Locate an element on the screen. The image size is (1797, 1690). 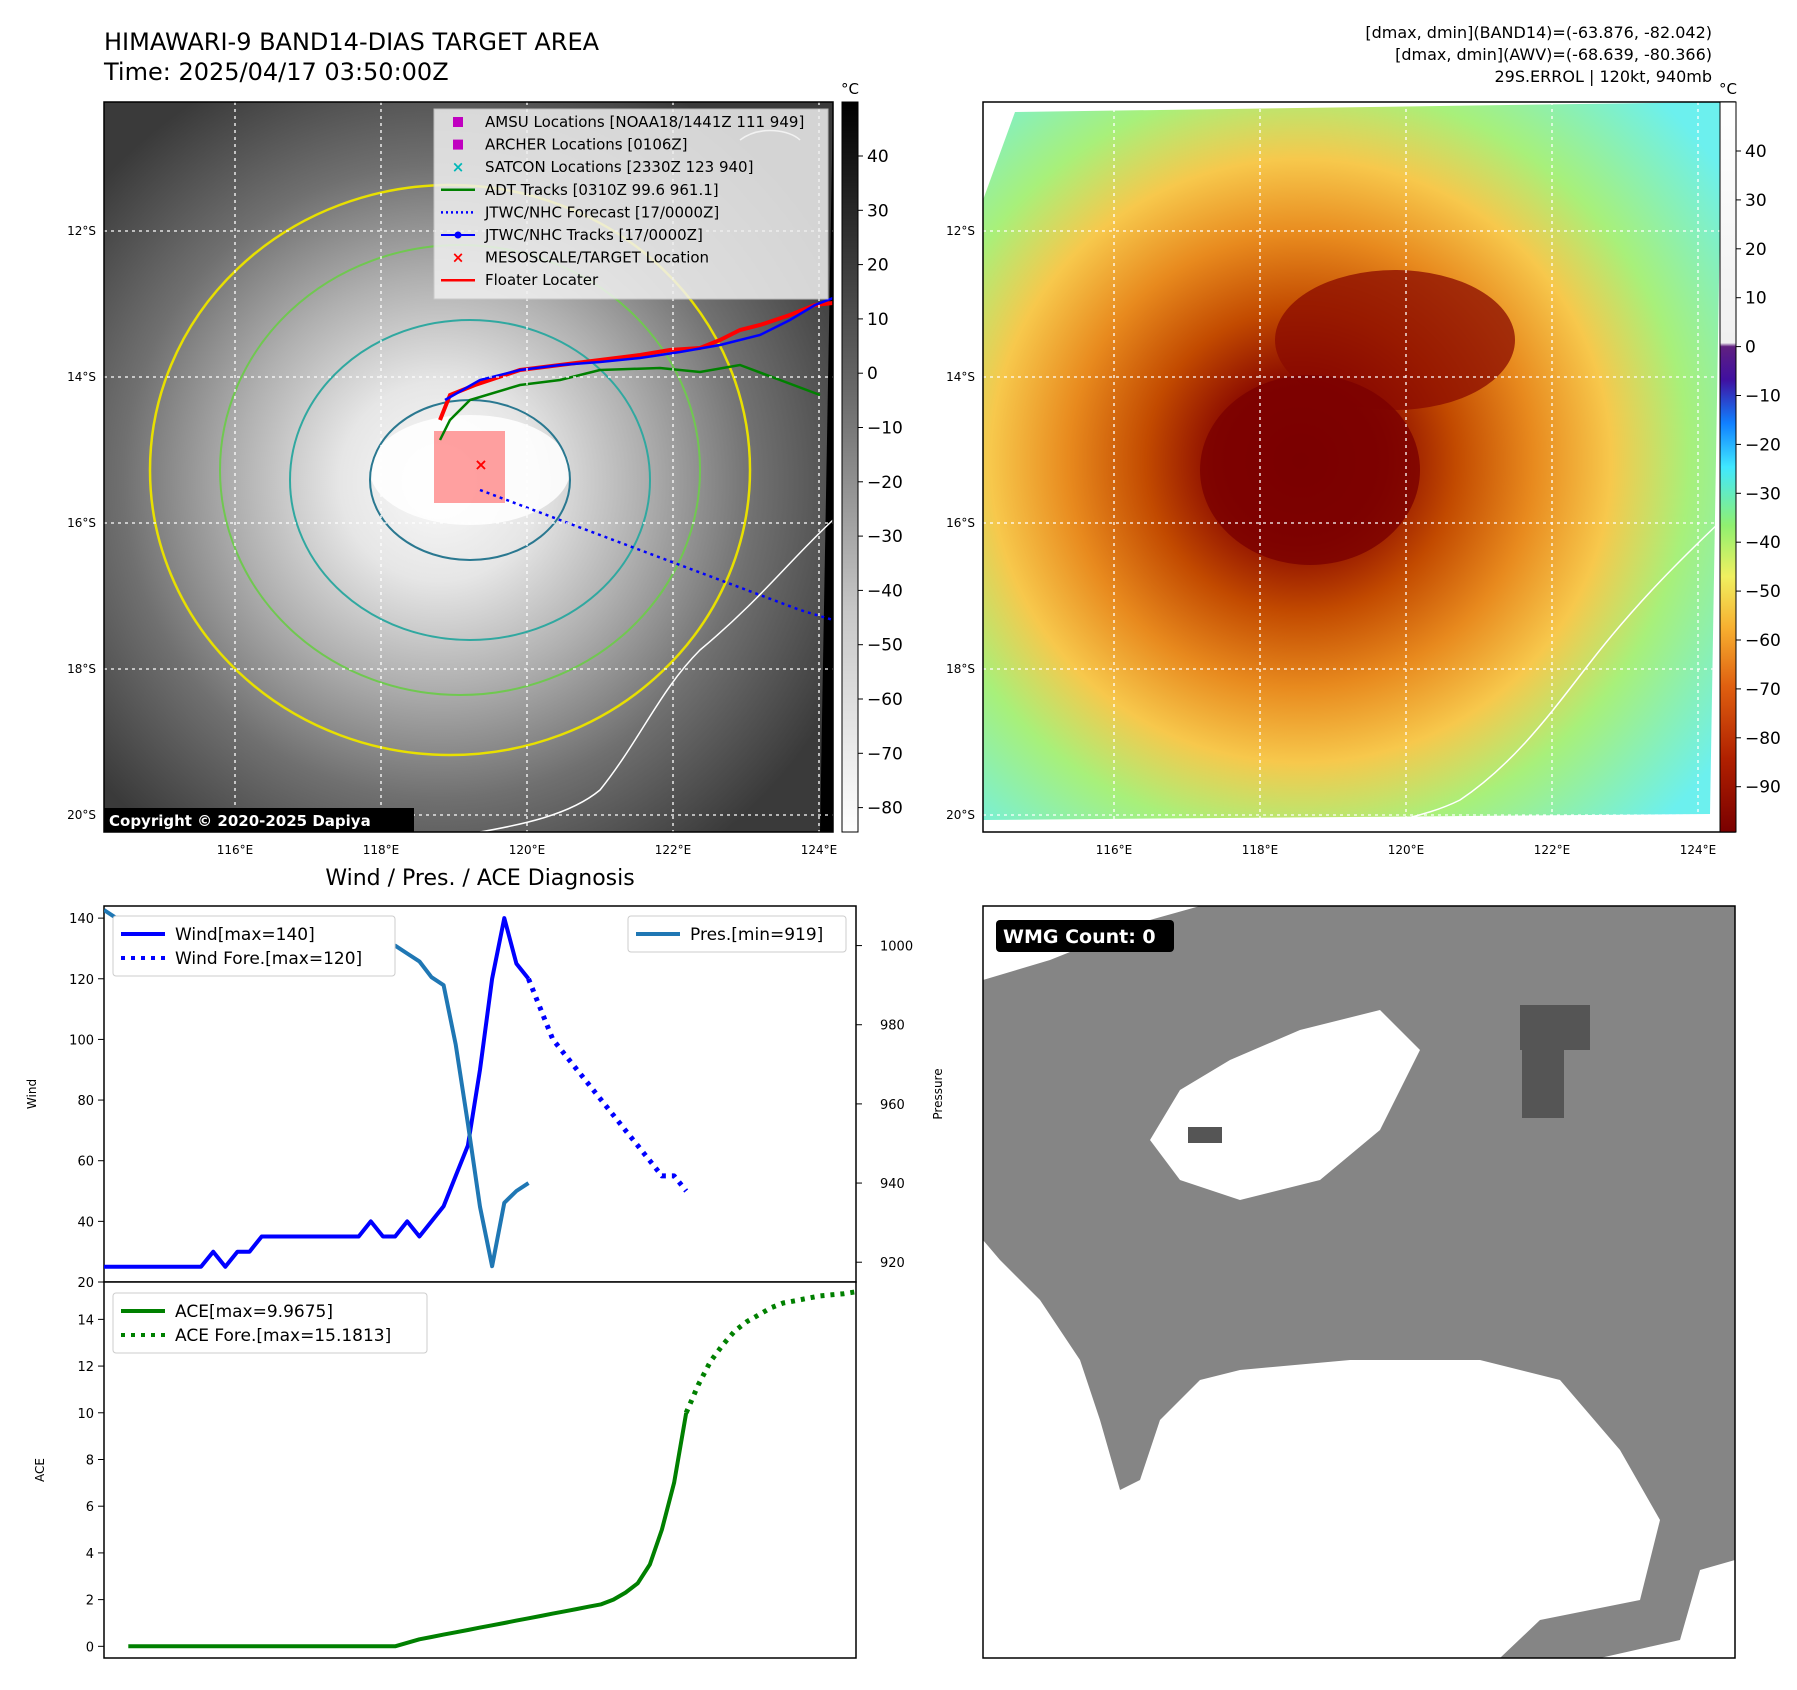
wmg-count: WMG Count: 0 is located at coordinates (1079, 937).